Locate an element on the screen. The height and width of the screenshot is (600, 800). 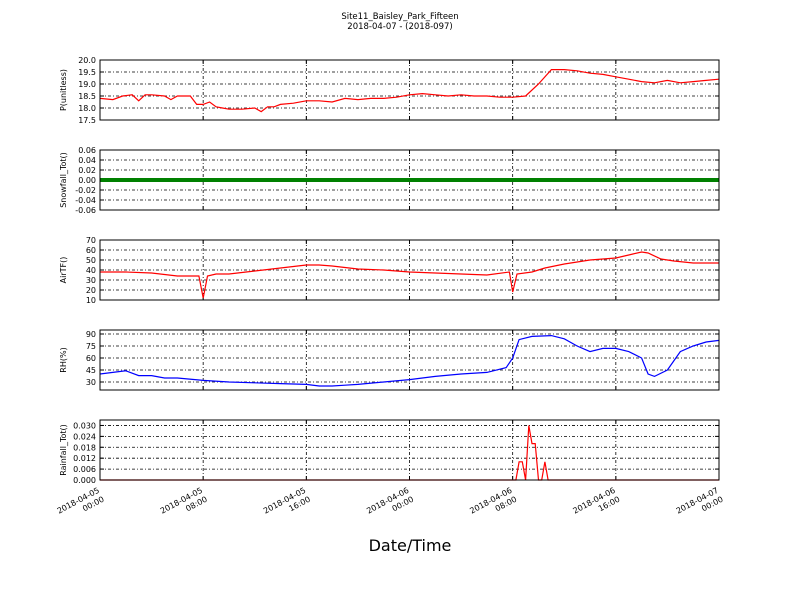
y-tick-label: 0.02 is located at coordinates (87, 170).